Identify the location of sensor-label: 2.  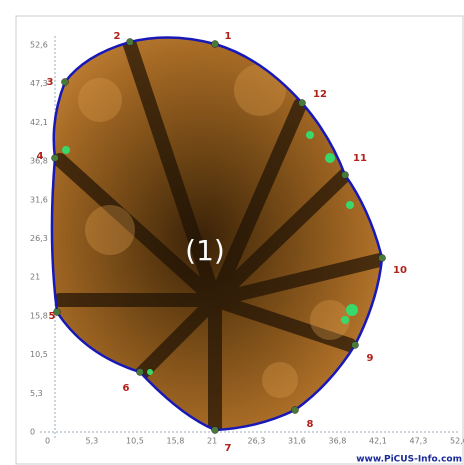
(117, 36).